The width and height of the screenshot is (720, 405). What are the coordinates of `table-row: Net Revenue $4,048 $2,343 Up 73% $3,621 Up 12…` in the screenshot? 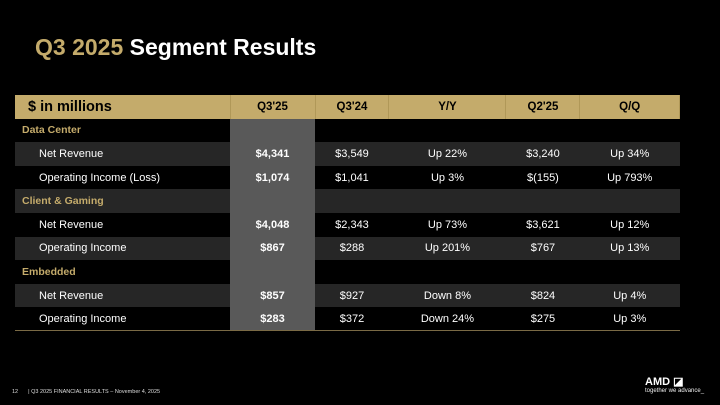 It's located at (347, 224).